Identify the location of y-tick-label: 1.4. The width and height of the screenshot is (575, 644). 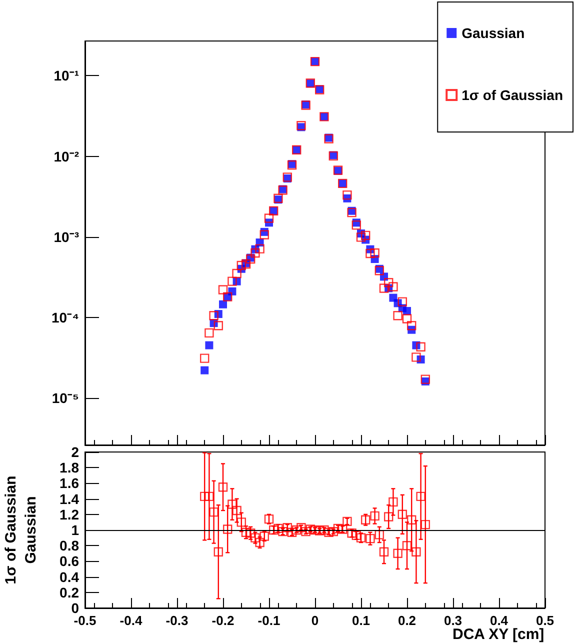
(70, 498).